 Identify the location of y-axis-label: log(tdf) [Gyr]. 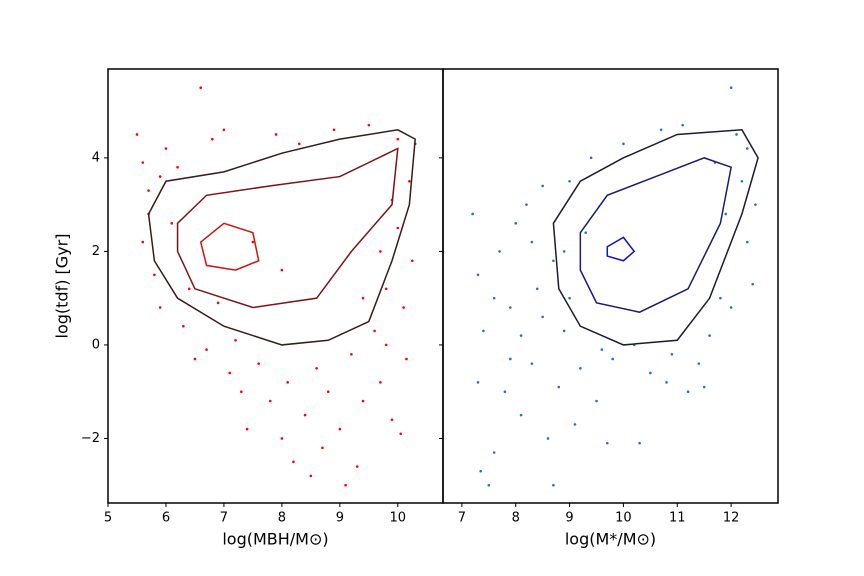
(62, 286).